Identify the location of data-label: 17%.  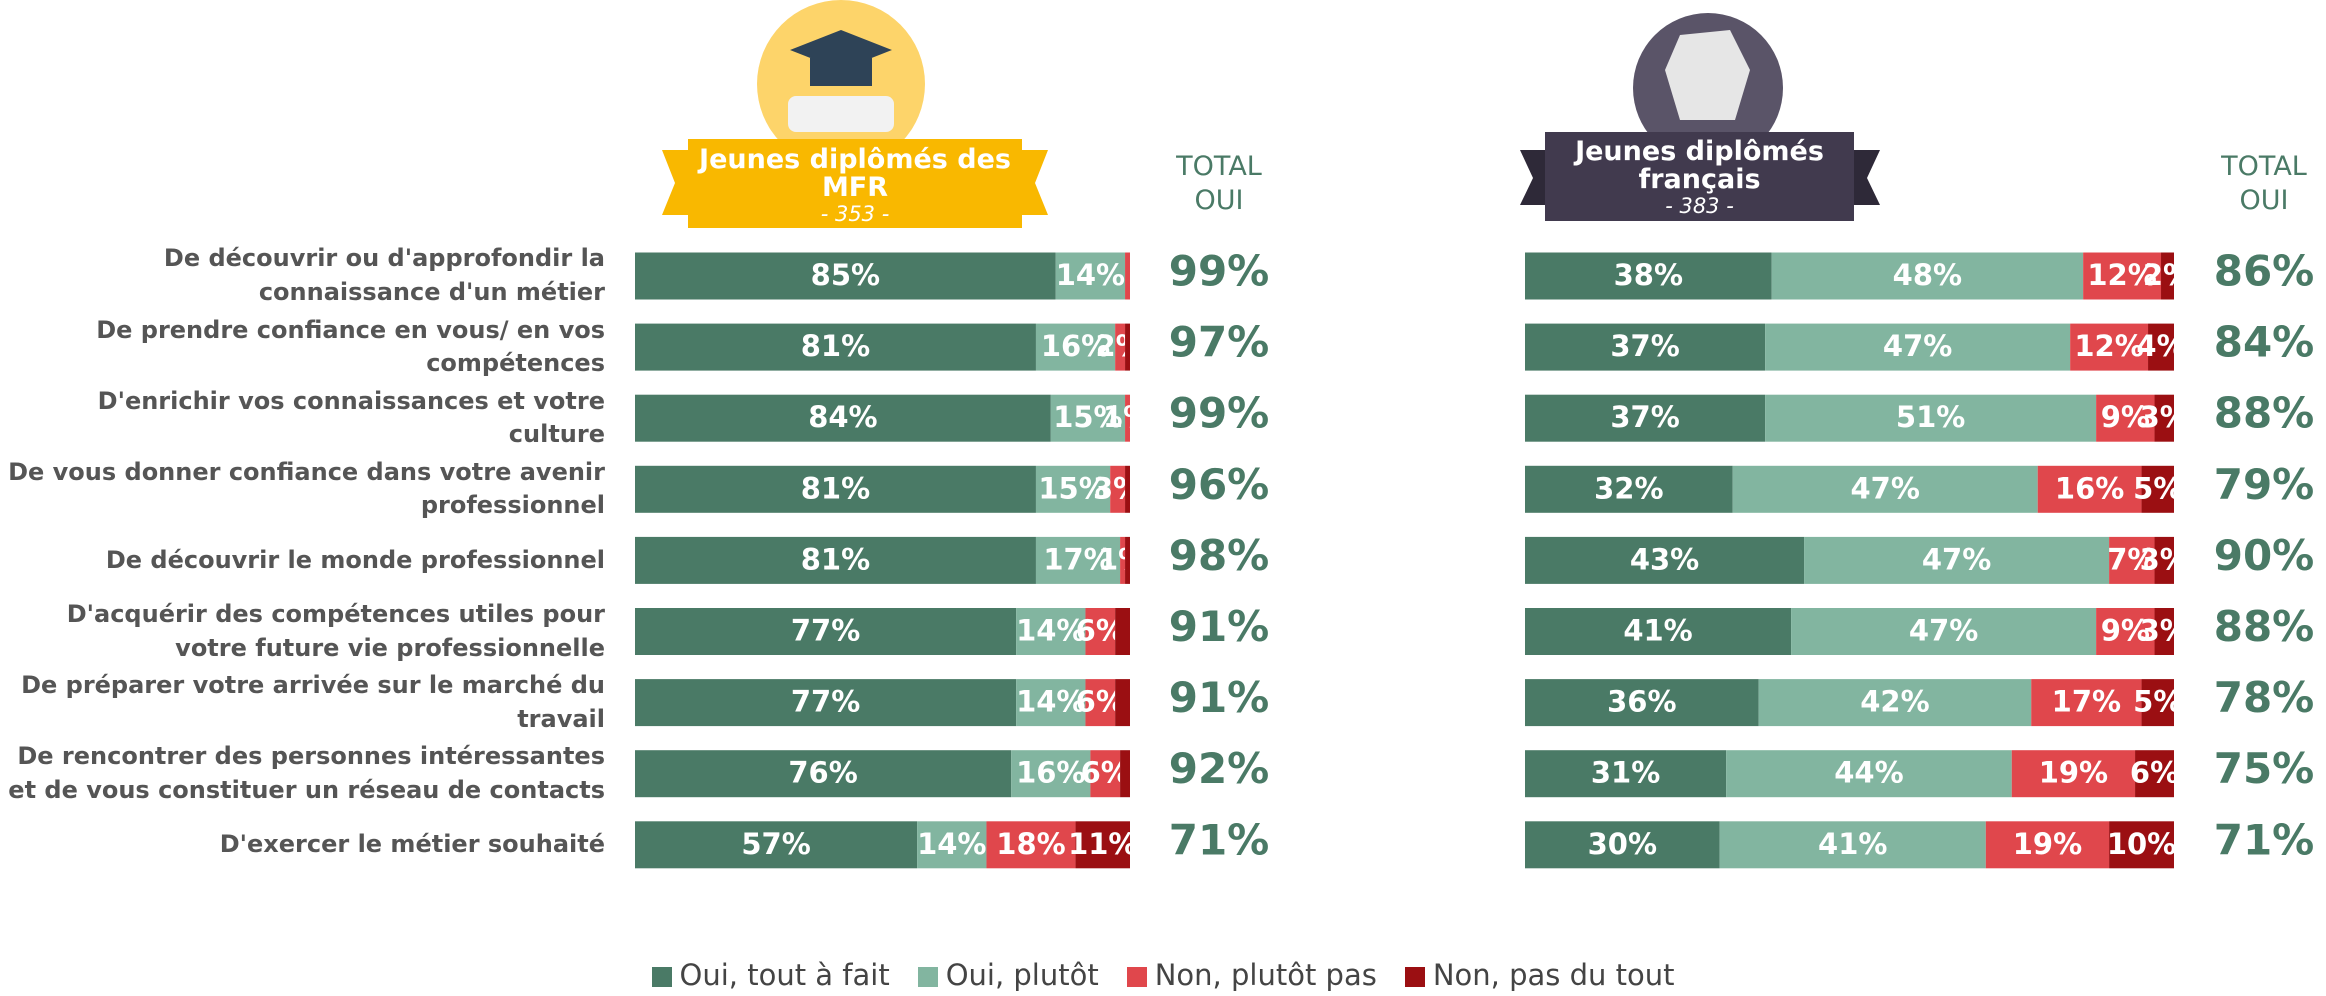
(2086, 702).